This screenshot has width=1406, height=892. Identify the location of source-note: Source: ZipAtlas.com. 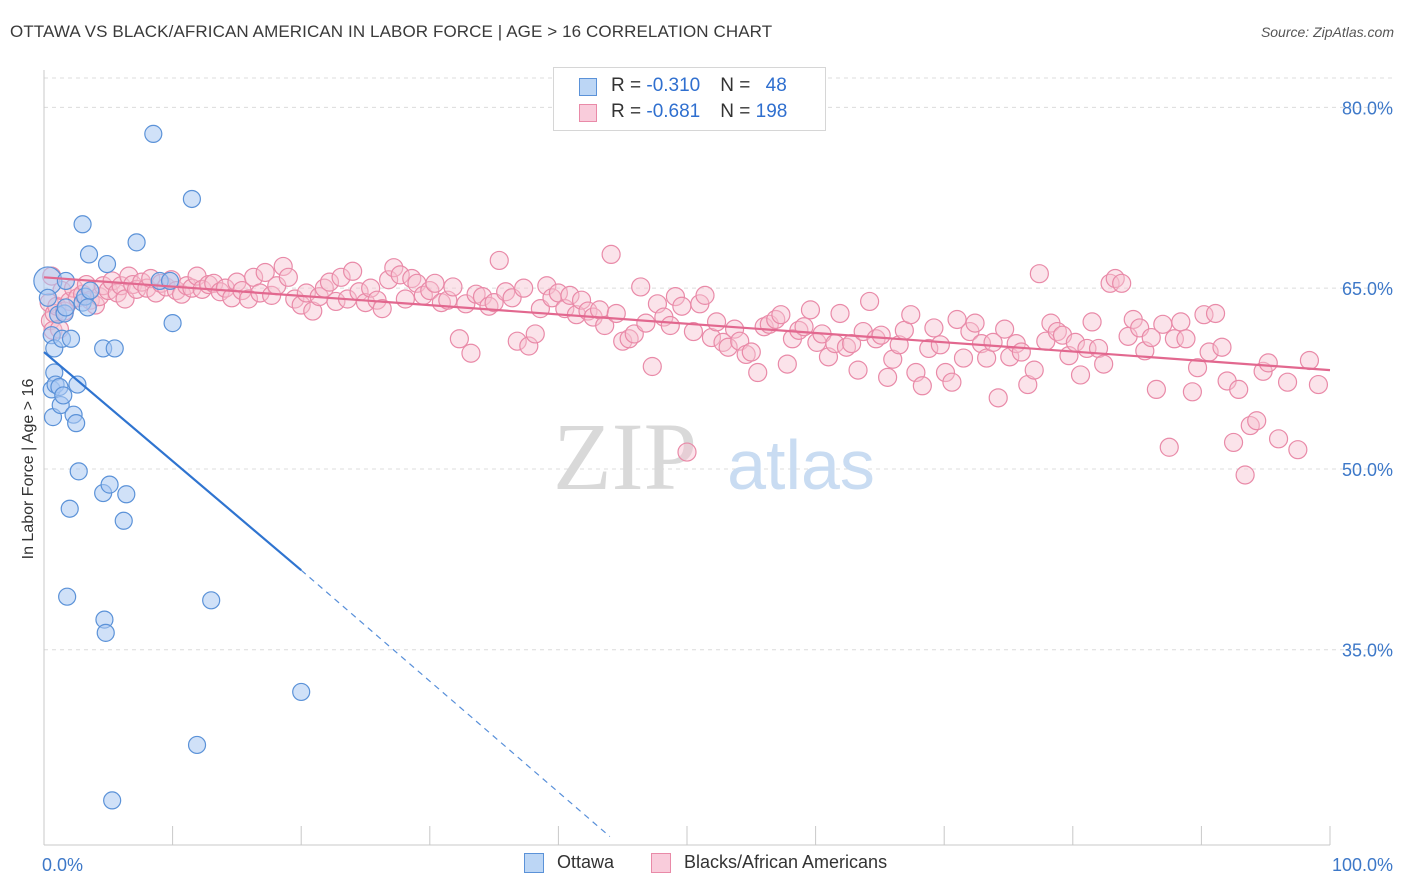
(1327, 32).